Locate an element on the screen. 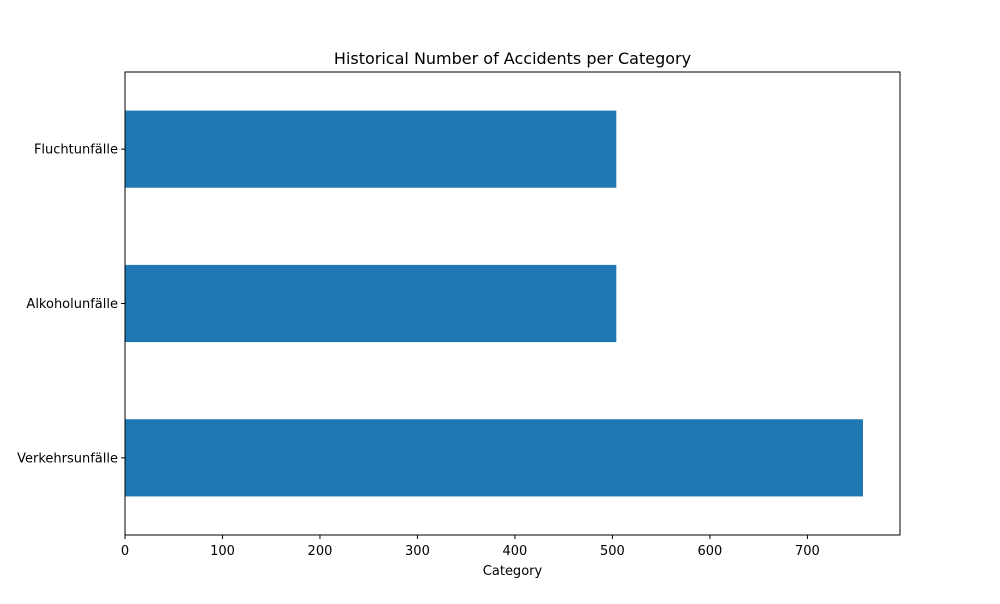  x-tick-label: 300 is located at coordinates (417, 551).